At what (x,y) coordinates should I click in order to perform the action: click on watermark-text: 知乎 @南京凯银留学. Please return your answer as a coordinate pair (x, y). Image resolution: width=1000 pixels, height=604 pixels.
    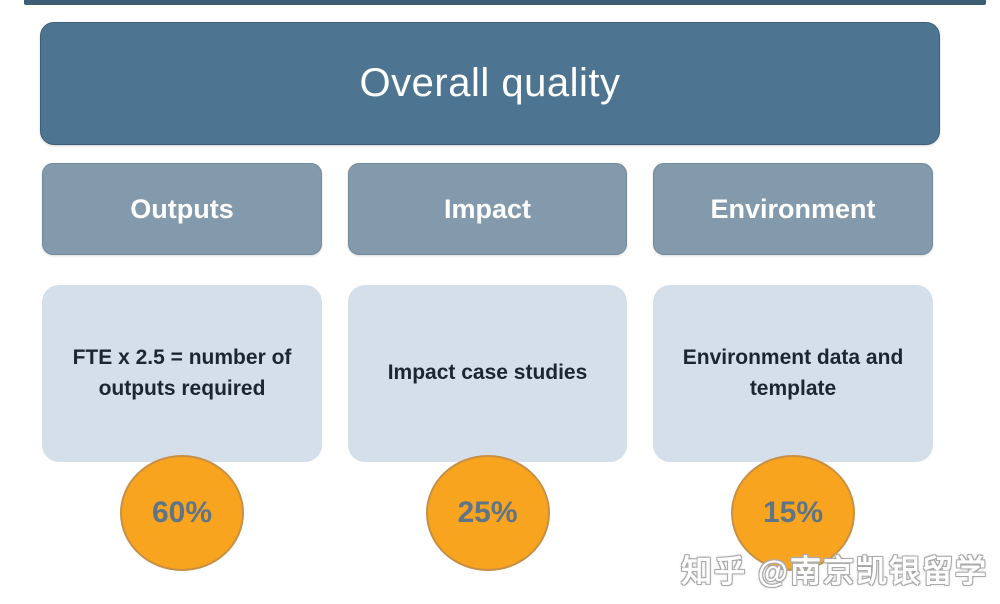
    Looking at the image, I should click on (834, 571).